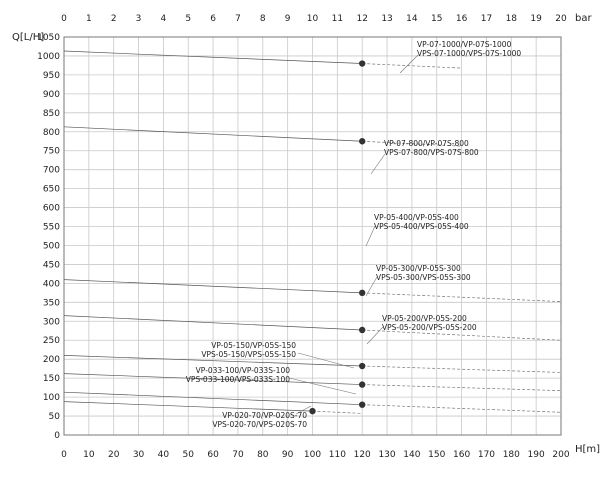 Image resolution: width=616 pixels, height=479 pixels. What do you see at coordinates (28, 37) in the screenshot?
I see `y-axis-title: Q[L/H]` at bounding box center [28, 37].